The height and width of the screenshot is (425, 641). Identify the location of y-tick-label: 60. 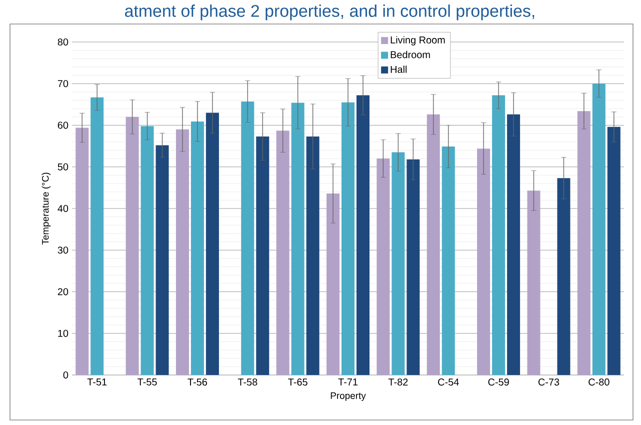
(63, 125).